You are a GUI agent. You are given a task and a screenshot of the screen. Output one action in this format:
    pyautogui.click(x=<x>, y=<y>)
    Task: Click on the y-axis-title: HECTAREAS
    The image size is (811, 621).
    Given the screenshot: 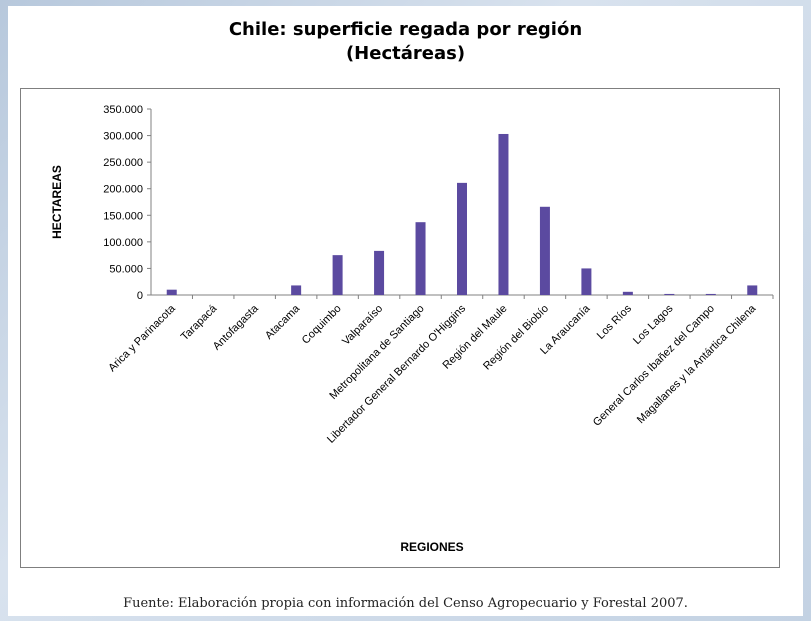 What is the action you would take?
    pyautogui.click(x=57, y=202)
    